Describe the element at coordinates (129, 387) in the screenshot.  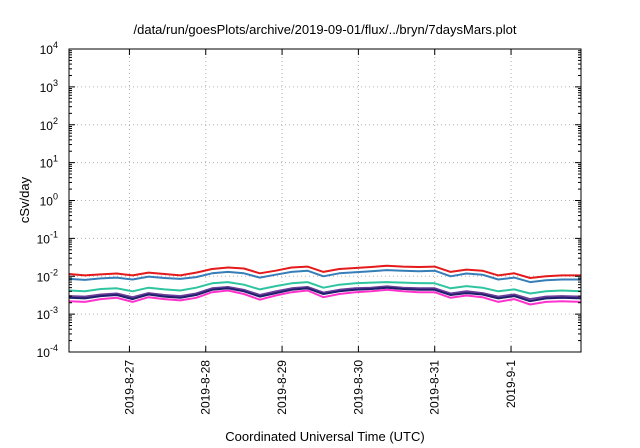
I see `x-tick-label: 2019-8-27` at that location.